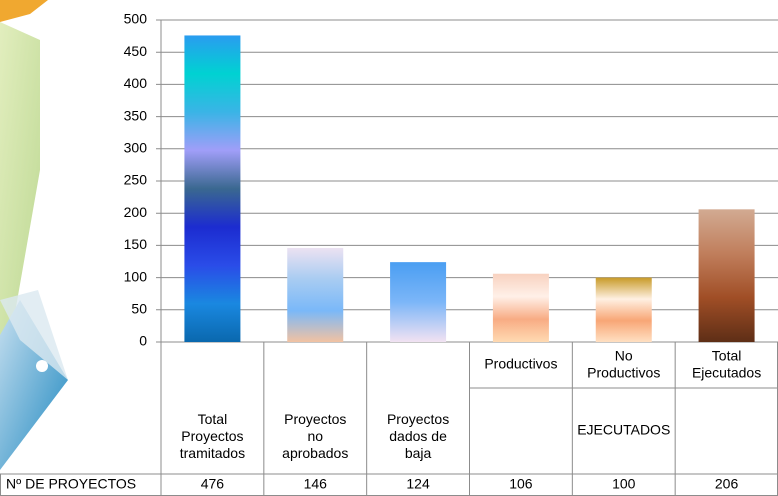  I want to click on value-cell: 124, so click(418, 484).